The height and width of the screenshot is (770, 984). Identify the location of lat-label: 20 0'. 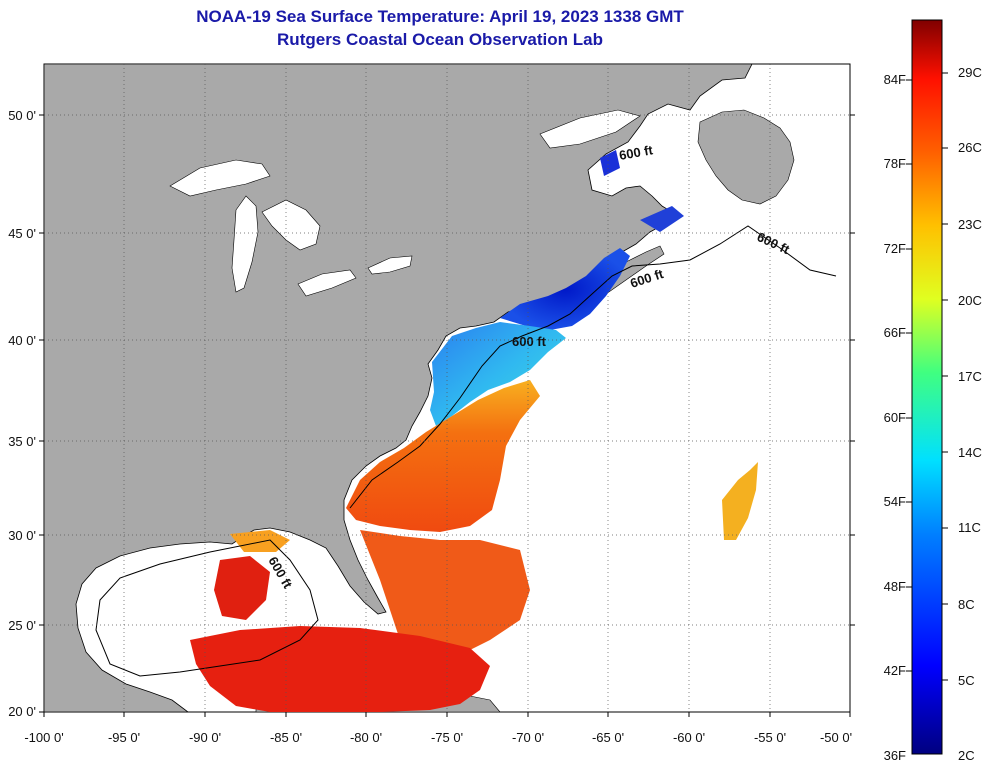
(22, 711).